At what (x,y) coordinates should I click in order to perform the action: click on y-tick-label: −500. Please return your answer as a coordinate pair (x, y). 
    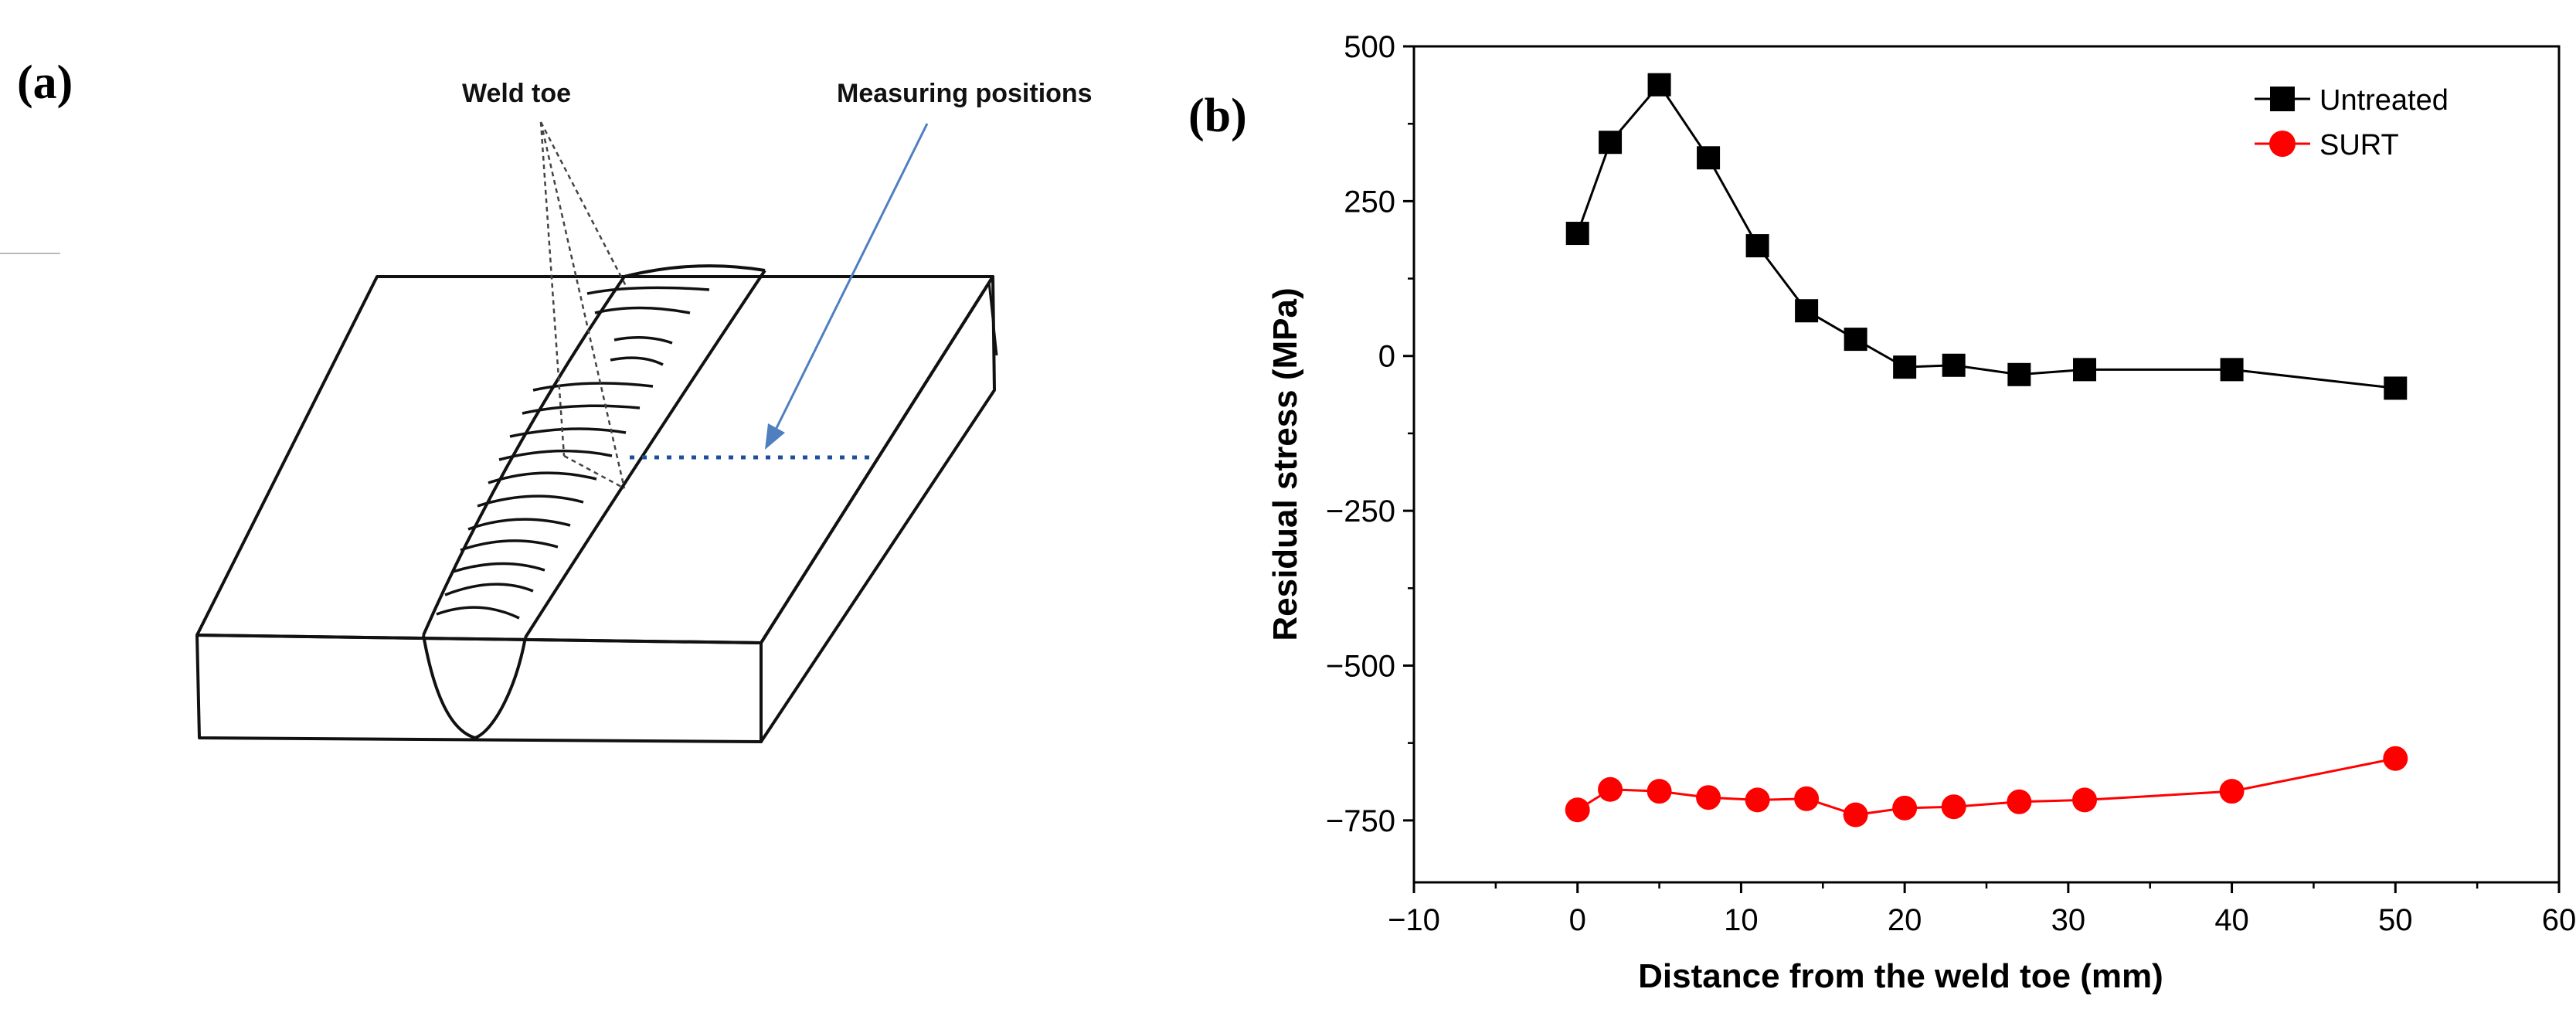
    Looking at the image, I should click on (1360, 666).